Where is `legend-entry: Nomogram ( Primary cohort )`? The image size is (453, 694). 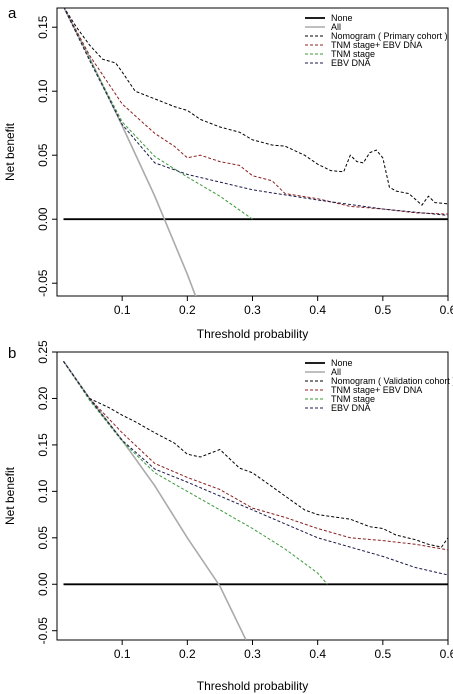 legend-entry: Nomogram ( Primary cohort ) is located at coordinates (389, 36).